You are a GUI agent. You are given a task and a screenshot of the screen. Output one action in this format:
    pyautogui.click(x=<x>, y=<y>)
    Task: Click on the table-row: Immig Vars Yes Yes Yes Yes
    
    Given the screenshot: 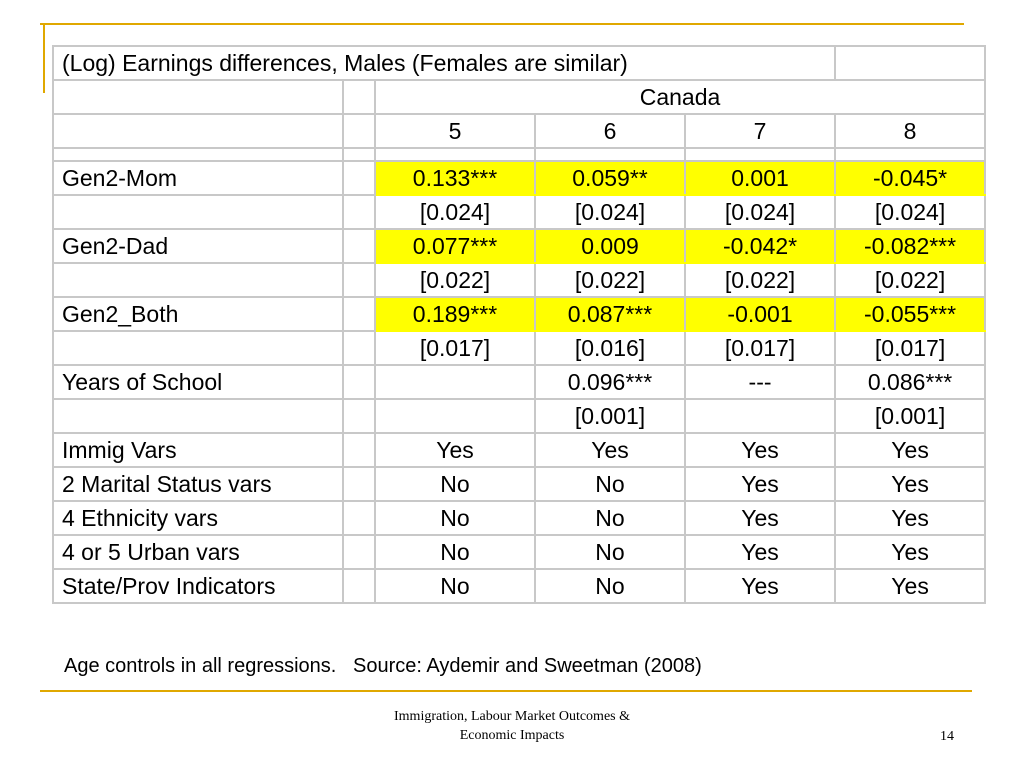 What is the action you would take?
    pyautogui.click(x=519, y=450)
    